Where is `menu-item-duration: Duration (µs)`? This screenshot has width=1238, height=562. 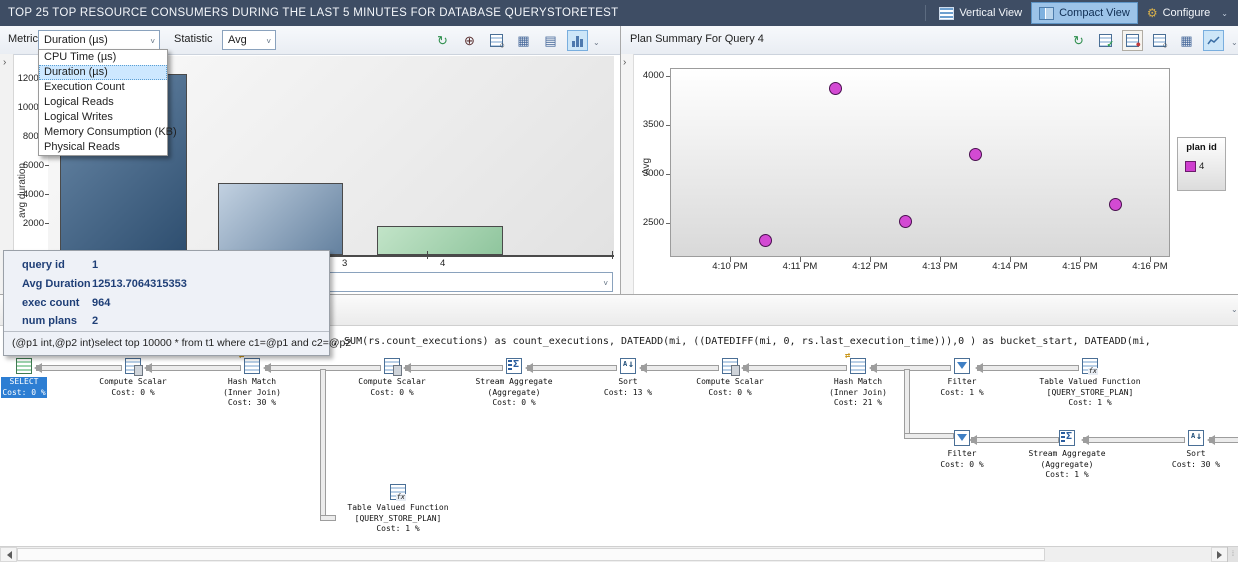
menu-item-duration: Duration (µs) is located at coordinates (103, 72).